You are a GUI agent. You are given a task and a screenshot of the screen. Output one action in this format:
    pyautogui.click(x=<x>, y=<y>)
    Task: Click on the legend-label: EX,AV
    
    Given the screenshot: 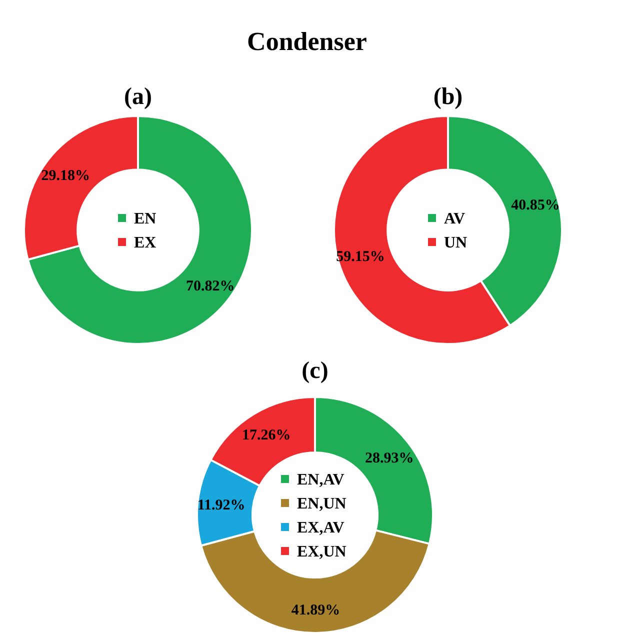 What is the action you would take?
    pyautogui.click(x=321, y=528)
    